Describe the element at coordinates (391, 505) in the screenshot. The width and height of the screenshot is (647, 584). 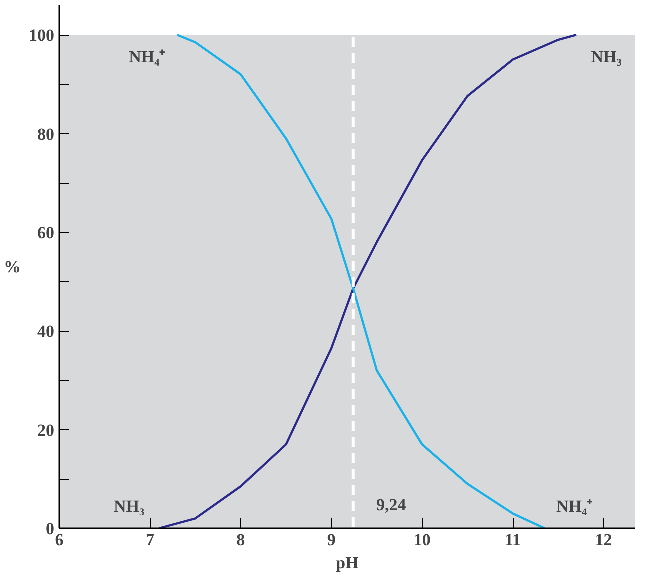
I see `ref-line-label: 9,24` at that location.